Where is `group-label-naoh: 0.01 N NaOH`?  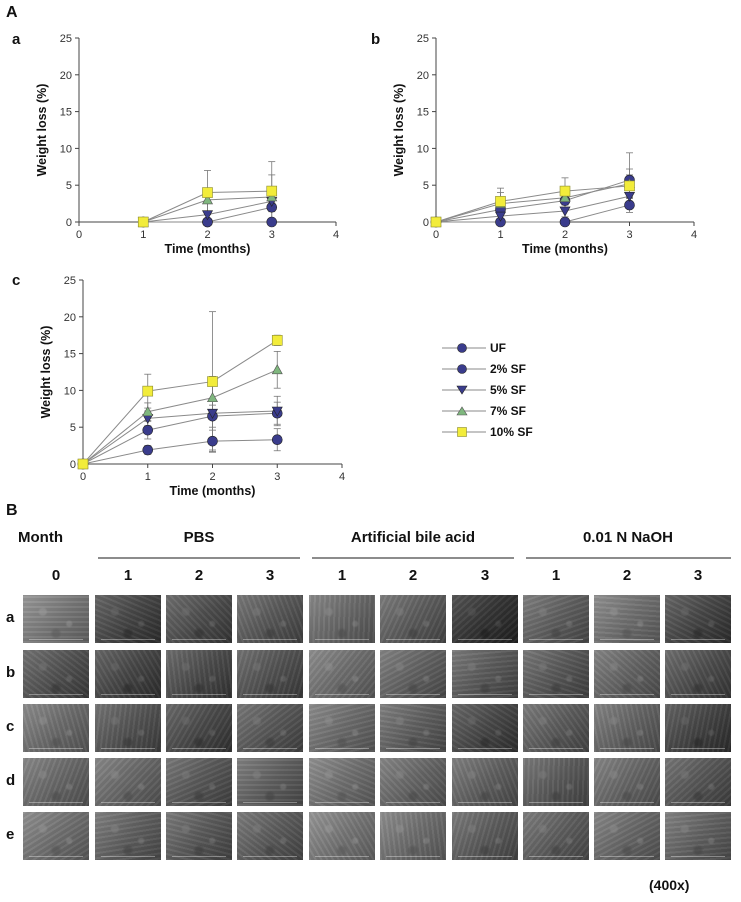
group-label-naoh: 0.01 N NaOH is located at coordinates (628, 537).